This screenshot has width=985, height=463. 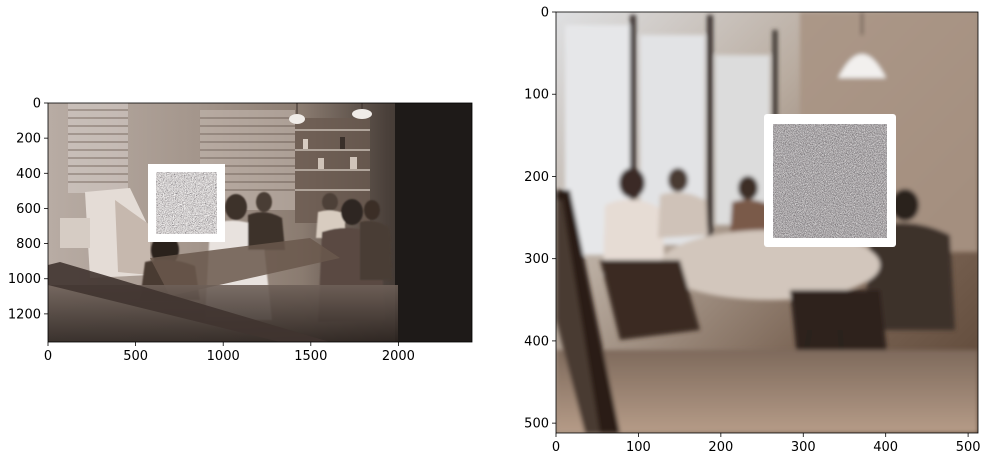 I want to click on left-dark-region, so click(x=433, y=222).